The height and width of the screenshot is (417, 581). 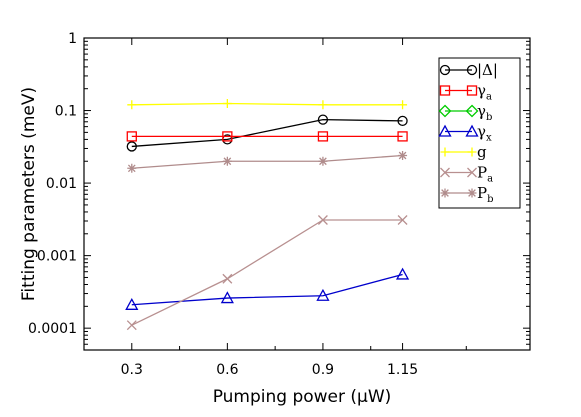 I want to click on legend-label: |Δ|, so click(x=487, y=70).